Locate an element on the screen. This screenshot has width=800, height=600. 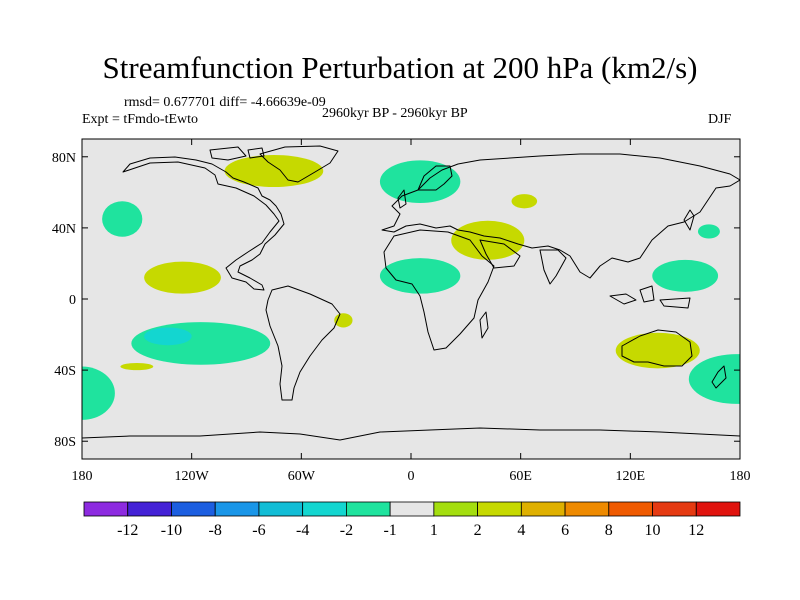
colorbar-label: 10 is located at coordinates (653, 530).